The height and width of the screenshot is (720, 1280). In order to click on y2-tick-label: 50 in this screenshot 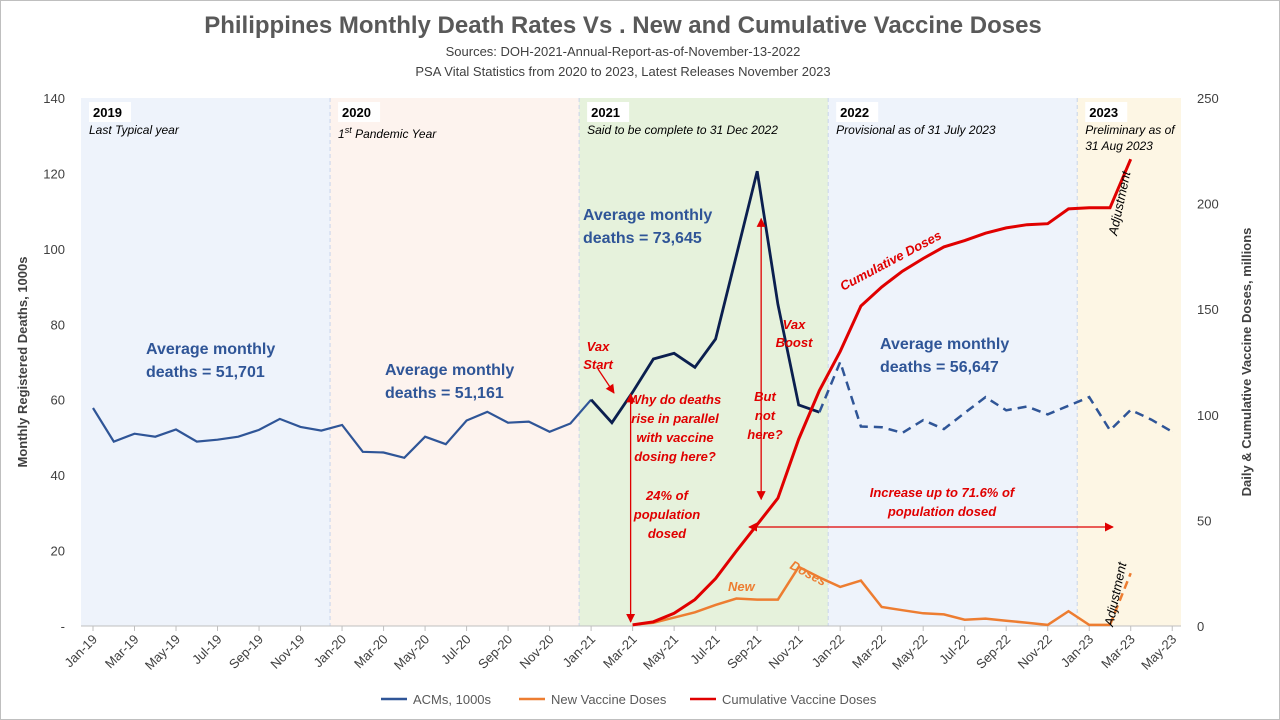, I will do `click(1204, 520)`.